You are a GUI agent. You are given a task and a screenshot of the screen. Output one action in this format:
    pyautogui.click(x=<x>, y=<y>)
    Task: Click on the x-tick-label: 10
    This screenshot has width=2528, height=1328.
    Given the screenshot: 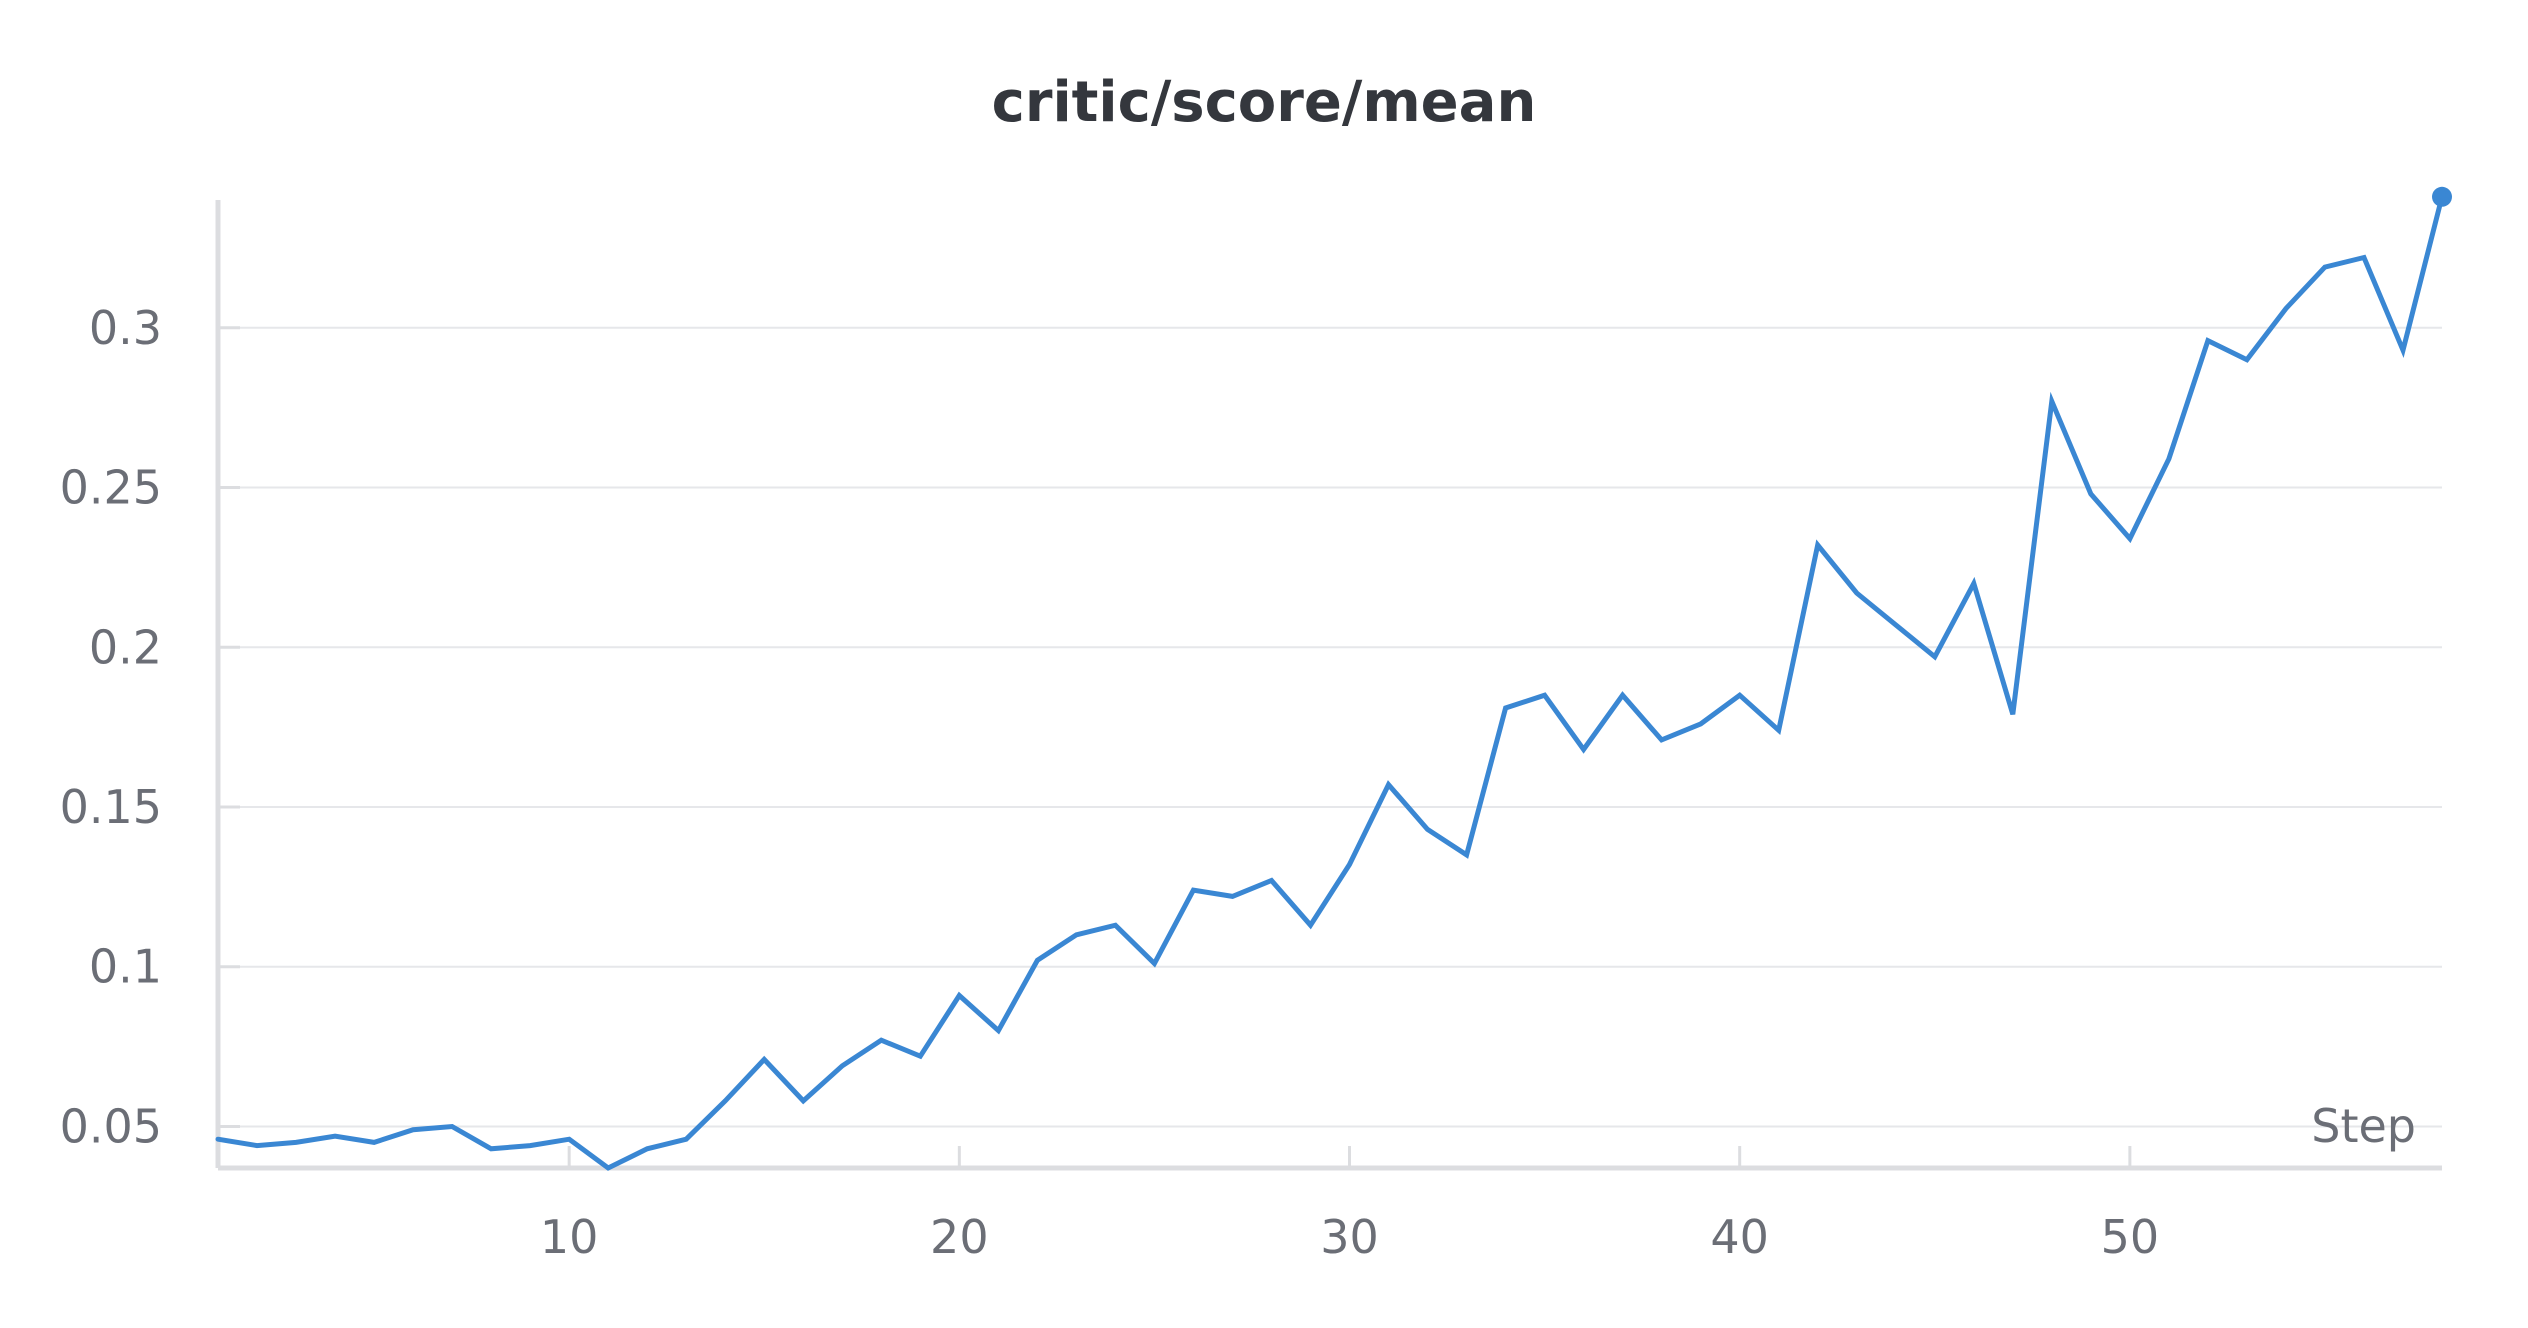 What is the action you would take?
    pyautogui.click(x=569, y=1237)
    